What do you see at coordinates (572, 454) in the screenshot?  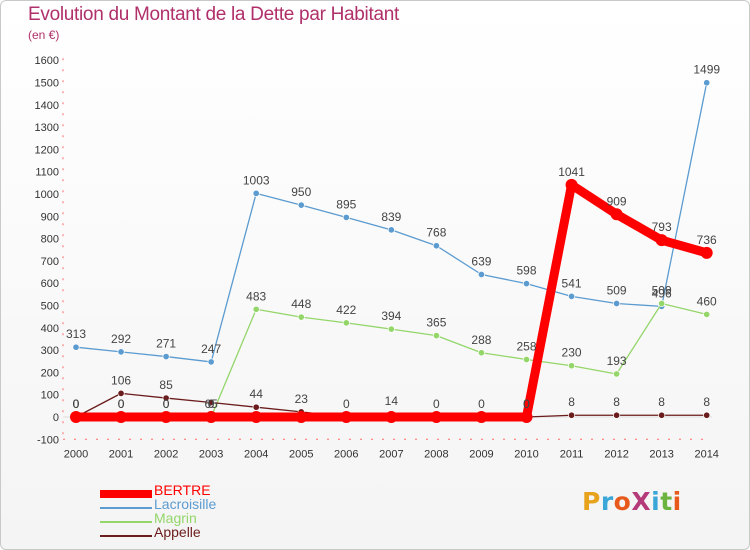 I see `x-tick-label: 2011` at bounding box center [572, 454].